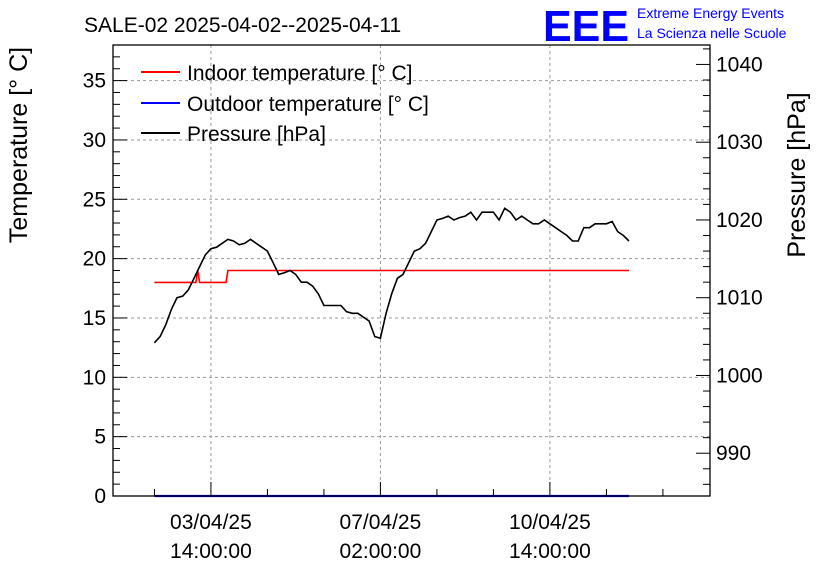 The height and width of the screenshot is (572, 836). What do you see at coordinates (94, 259) in the screenshot?
I see `y-left-tick-label: 20` at bounding box center [94, 259].